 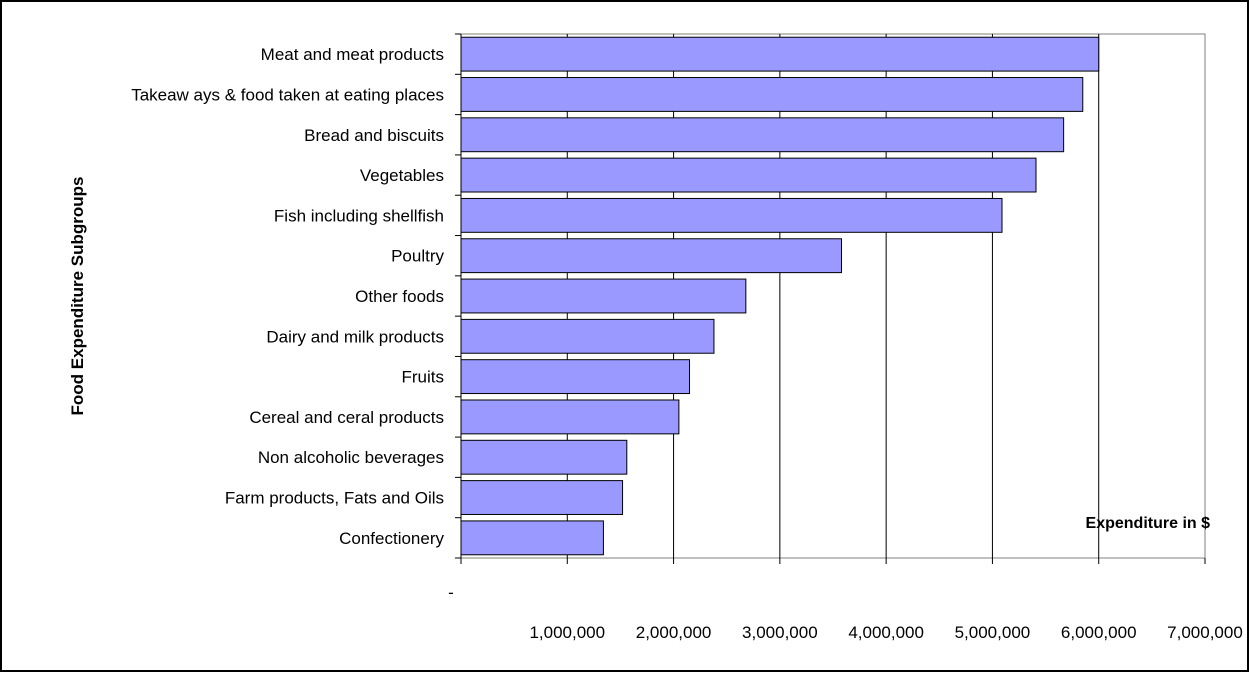 I want to click on x-tick-label: 1,000,000, so click(x=567, y=632).